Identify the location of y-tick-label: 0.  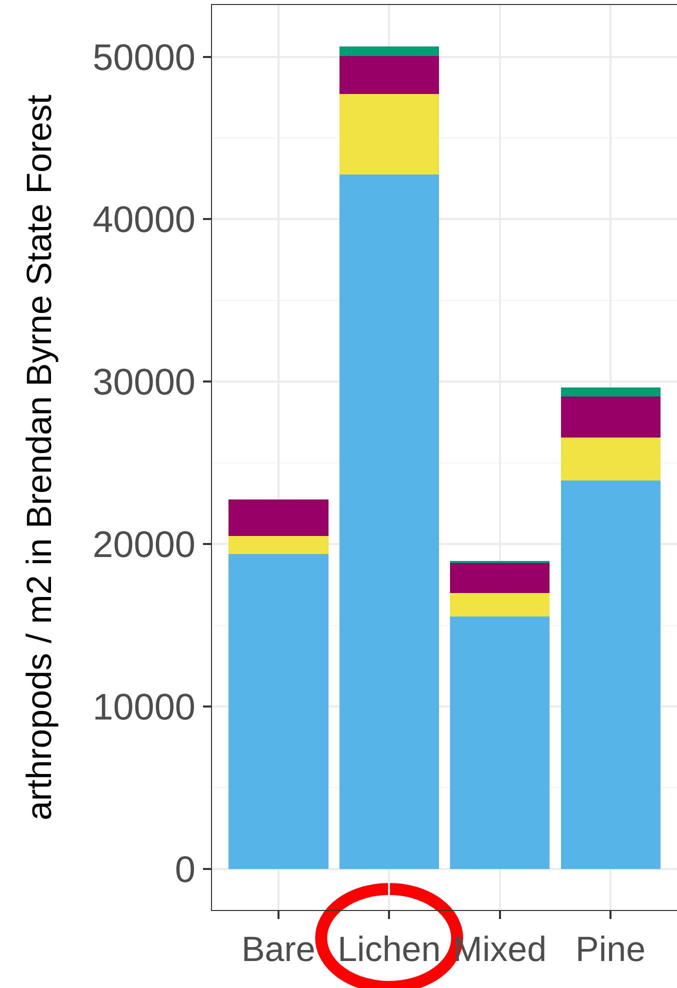
(185, 869).